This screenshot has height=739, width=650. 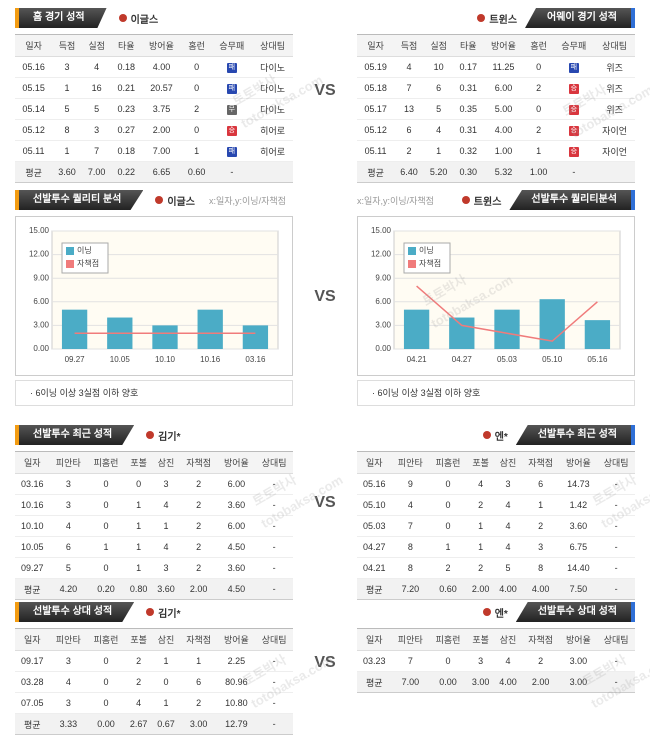 I want to click on y-tick-label: 15.00, so click(x=39, y=230).